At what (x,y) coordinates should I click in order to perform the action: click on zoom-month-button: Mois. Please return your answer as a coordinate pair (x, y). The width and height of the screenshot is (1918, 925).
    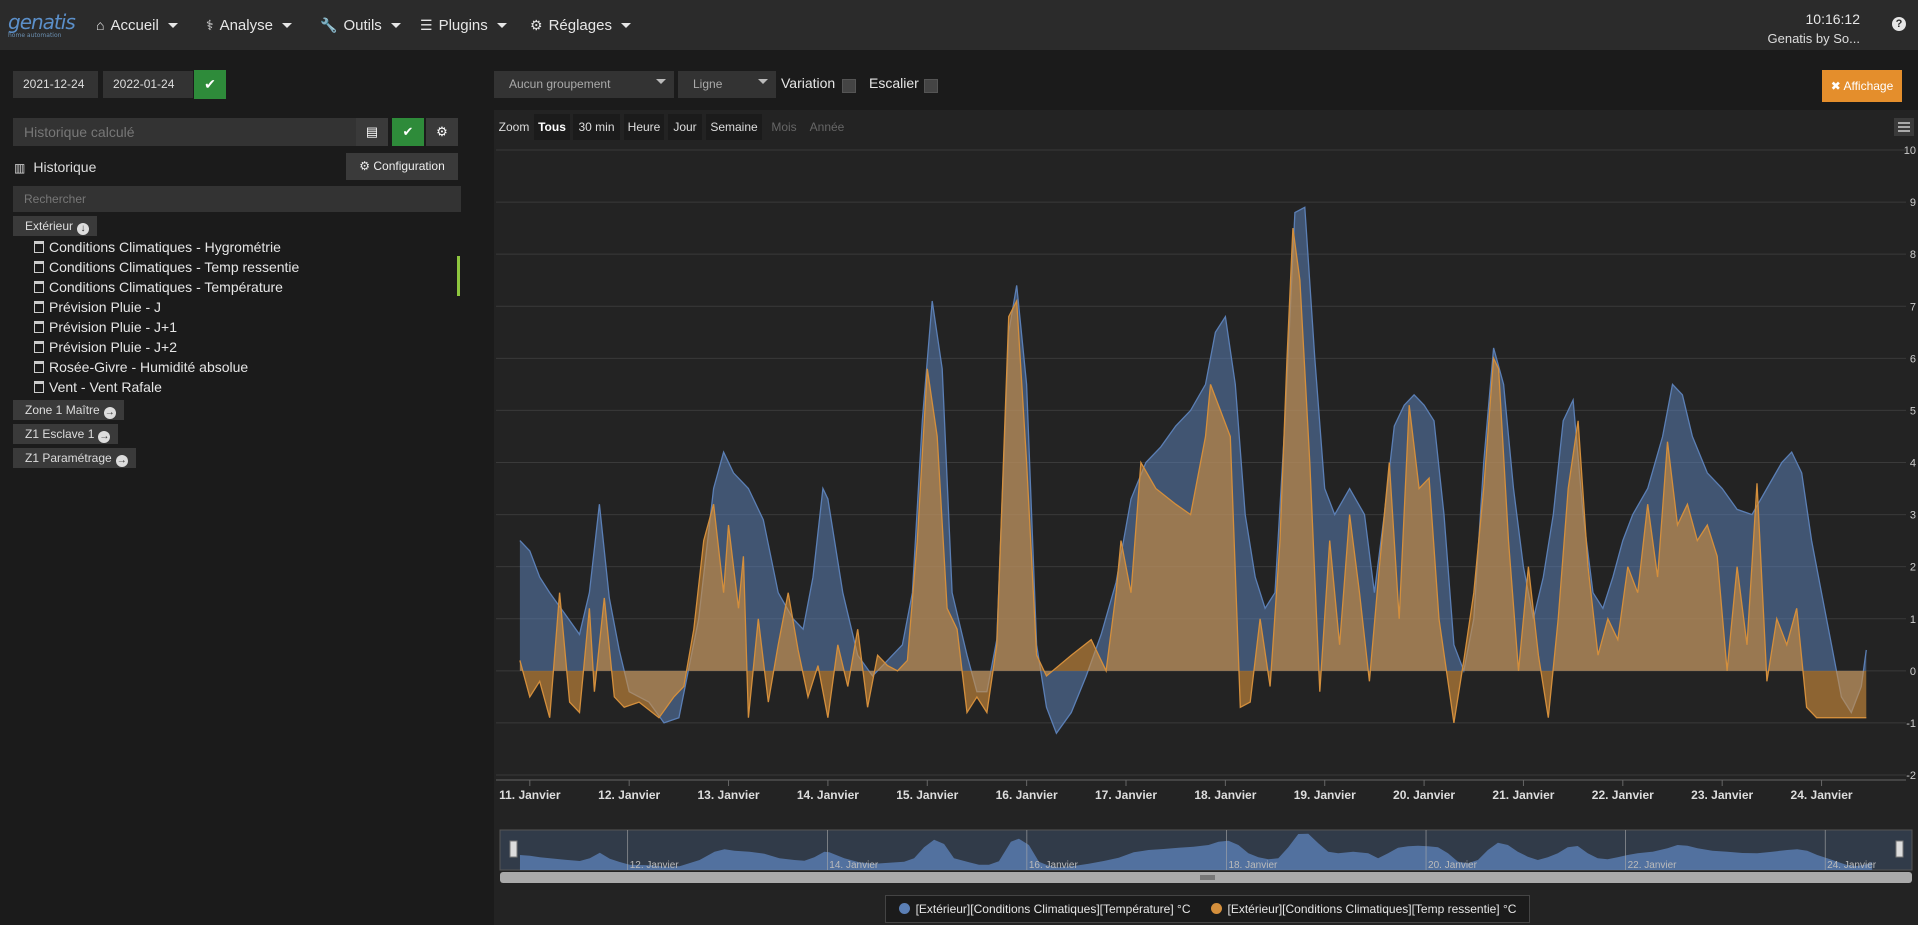
    Looking at the image, I should click on (784, 127).